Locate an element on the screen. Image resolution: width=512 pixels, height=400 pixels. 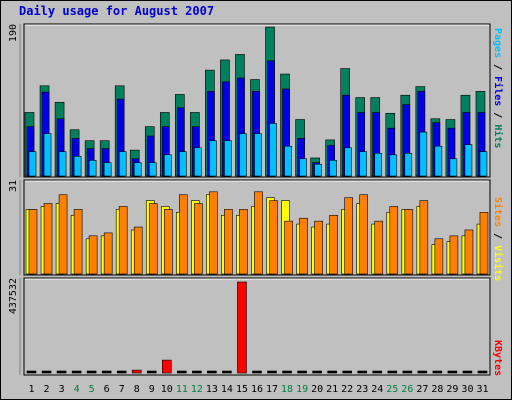
legend-top: Pages / Files / Hits is located at coordinates (497, 88).